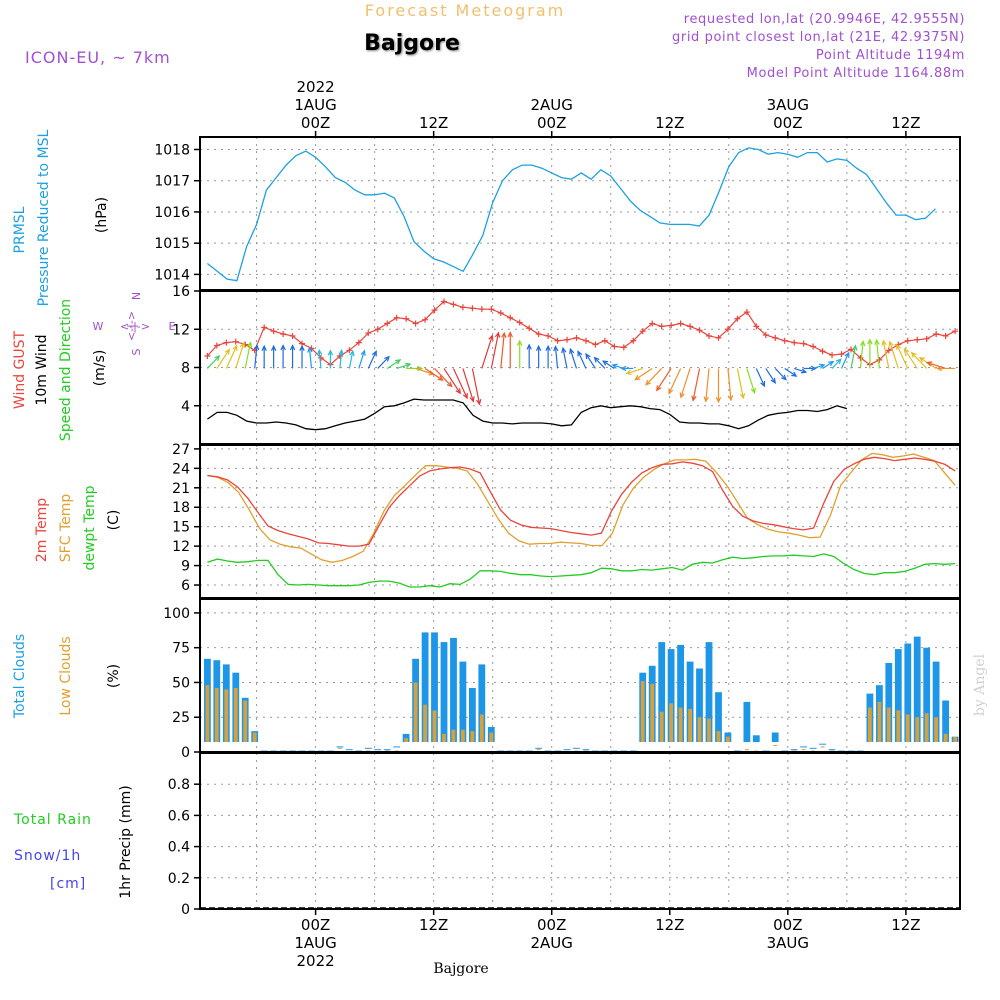  I want to click on bottom-time-label: 00Z, so click(787, 925).